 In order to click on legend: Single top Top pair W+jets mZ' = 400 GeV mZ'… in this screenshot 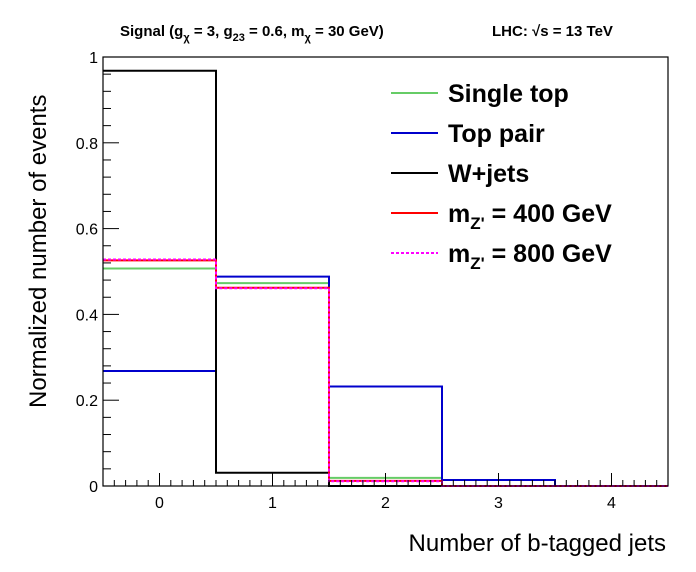, I will do `click(501, 176)`.